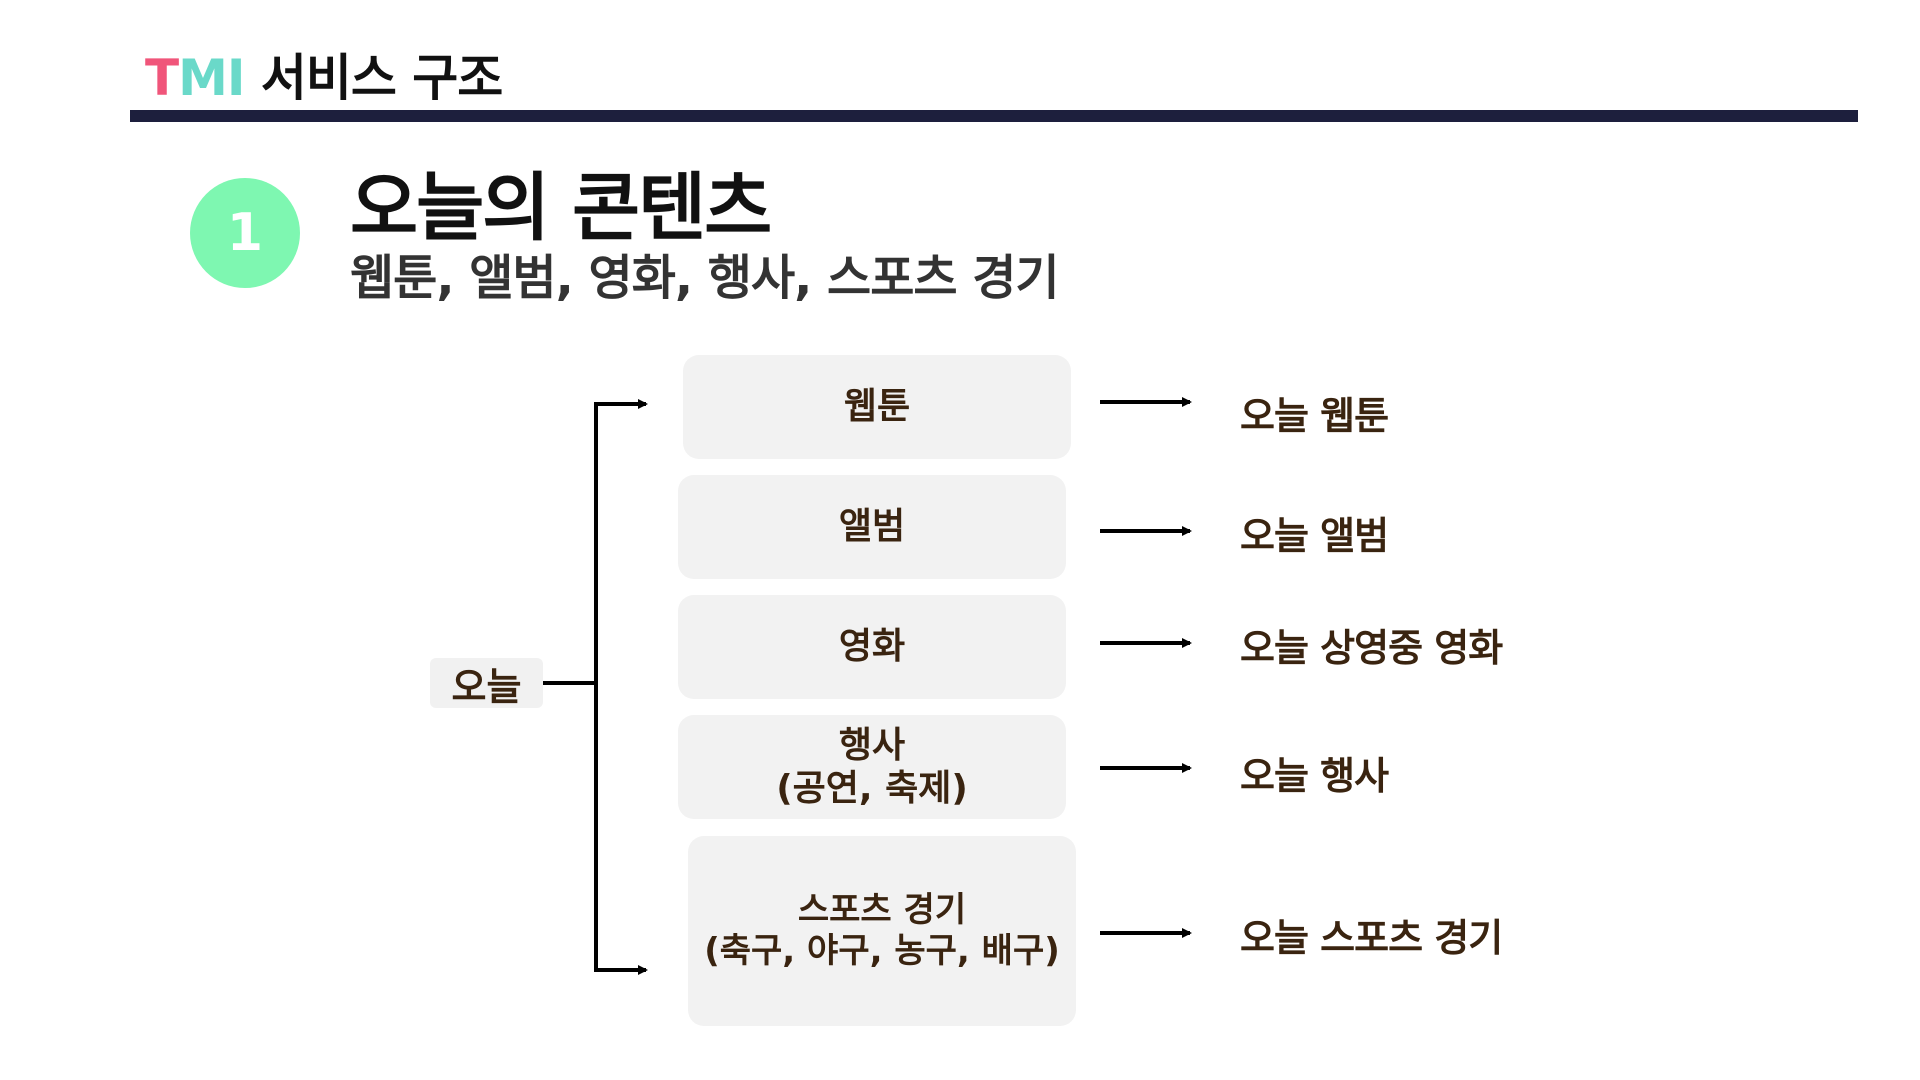 The height and width of the screenshot is (1080, 1920). I want to click on result-label-webtoon: 오늘 웹툰, so click(1314, 416).